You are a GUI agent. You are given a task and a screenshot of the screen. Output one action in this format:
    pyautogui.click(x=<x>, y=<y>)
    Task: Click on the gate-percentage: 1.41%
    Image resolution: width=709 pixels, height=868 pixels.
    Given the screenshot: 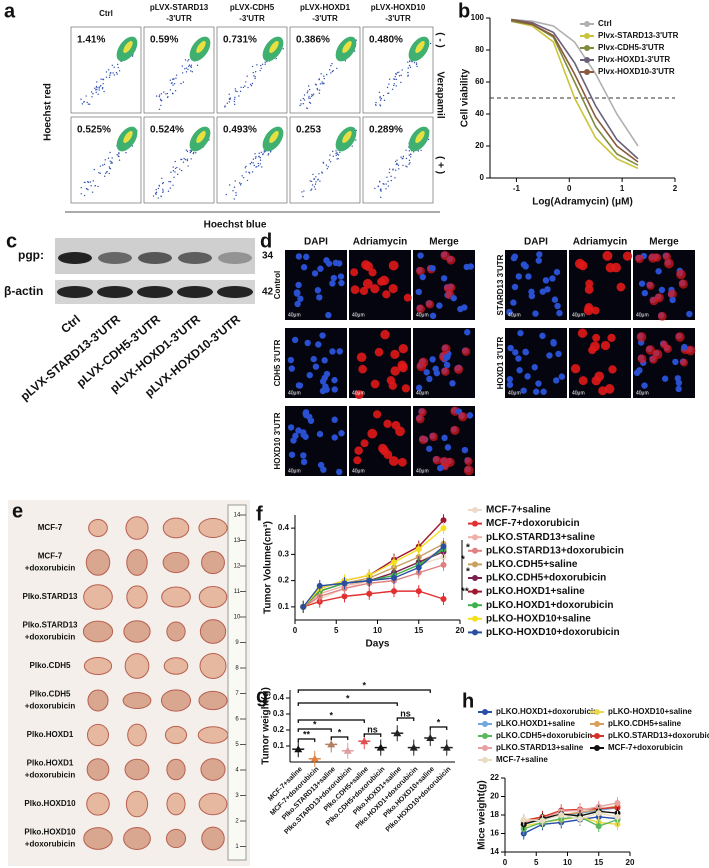 What is the action you would take?
    pyautogui.click(x=91, y=40)
    